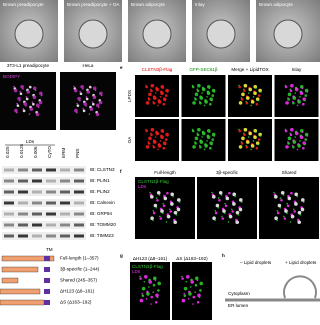 Image resolution: width=320 pixels, height=325 pixels. What do you see at coordinates (103, 224) in the screenshot?
I see `blot-row-label: IB: TOMM20` at bounding box center [103, 224].